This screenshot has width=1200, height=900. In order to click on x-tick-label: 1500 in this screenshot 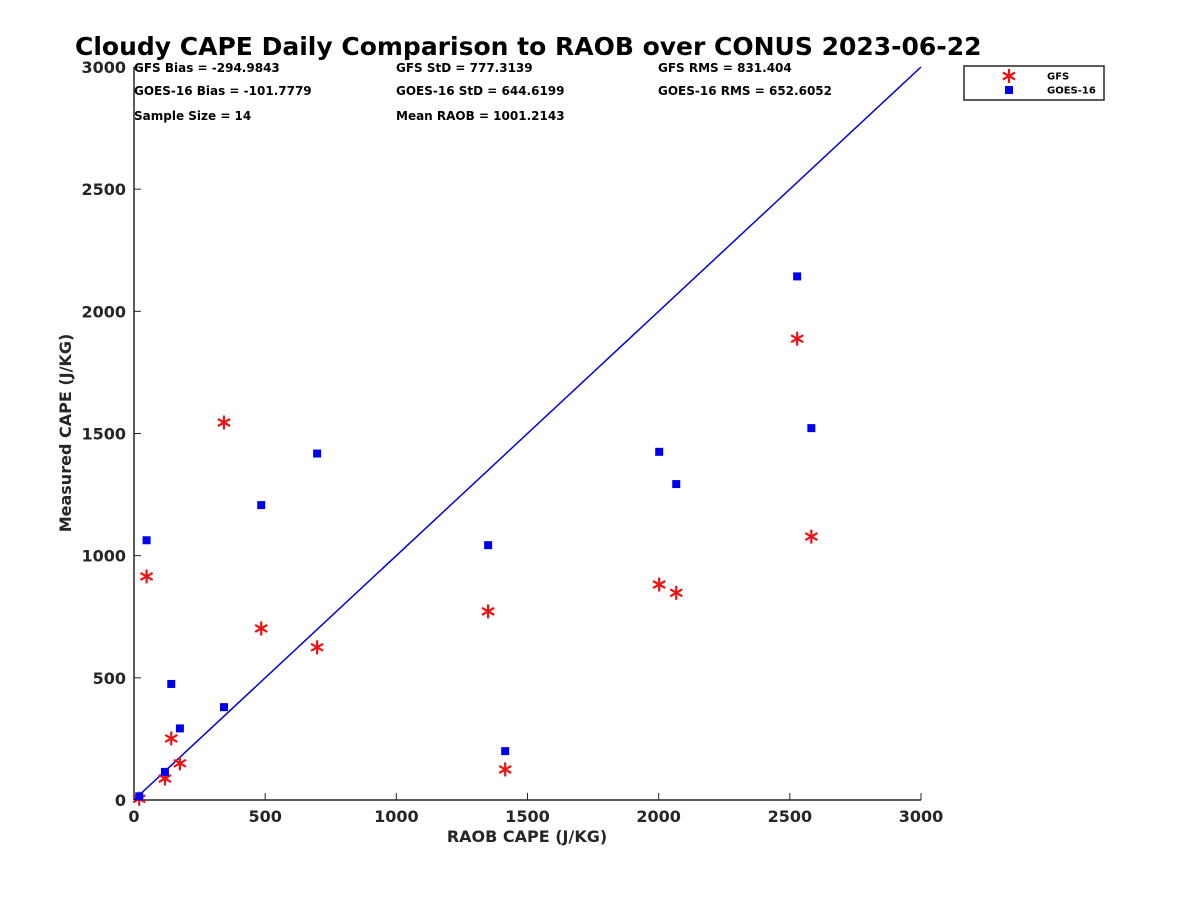, I will do `click(527, 816)`.